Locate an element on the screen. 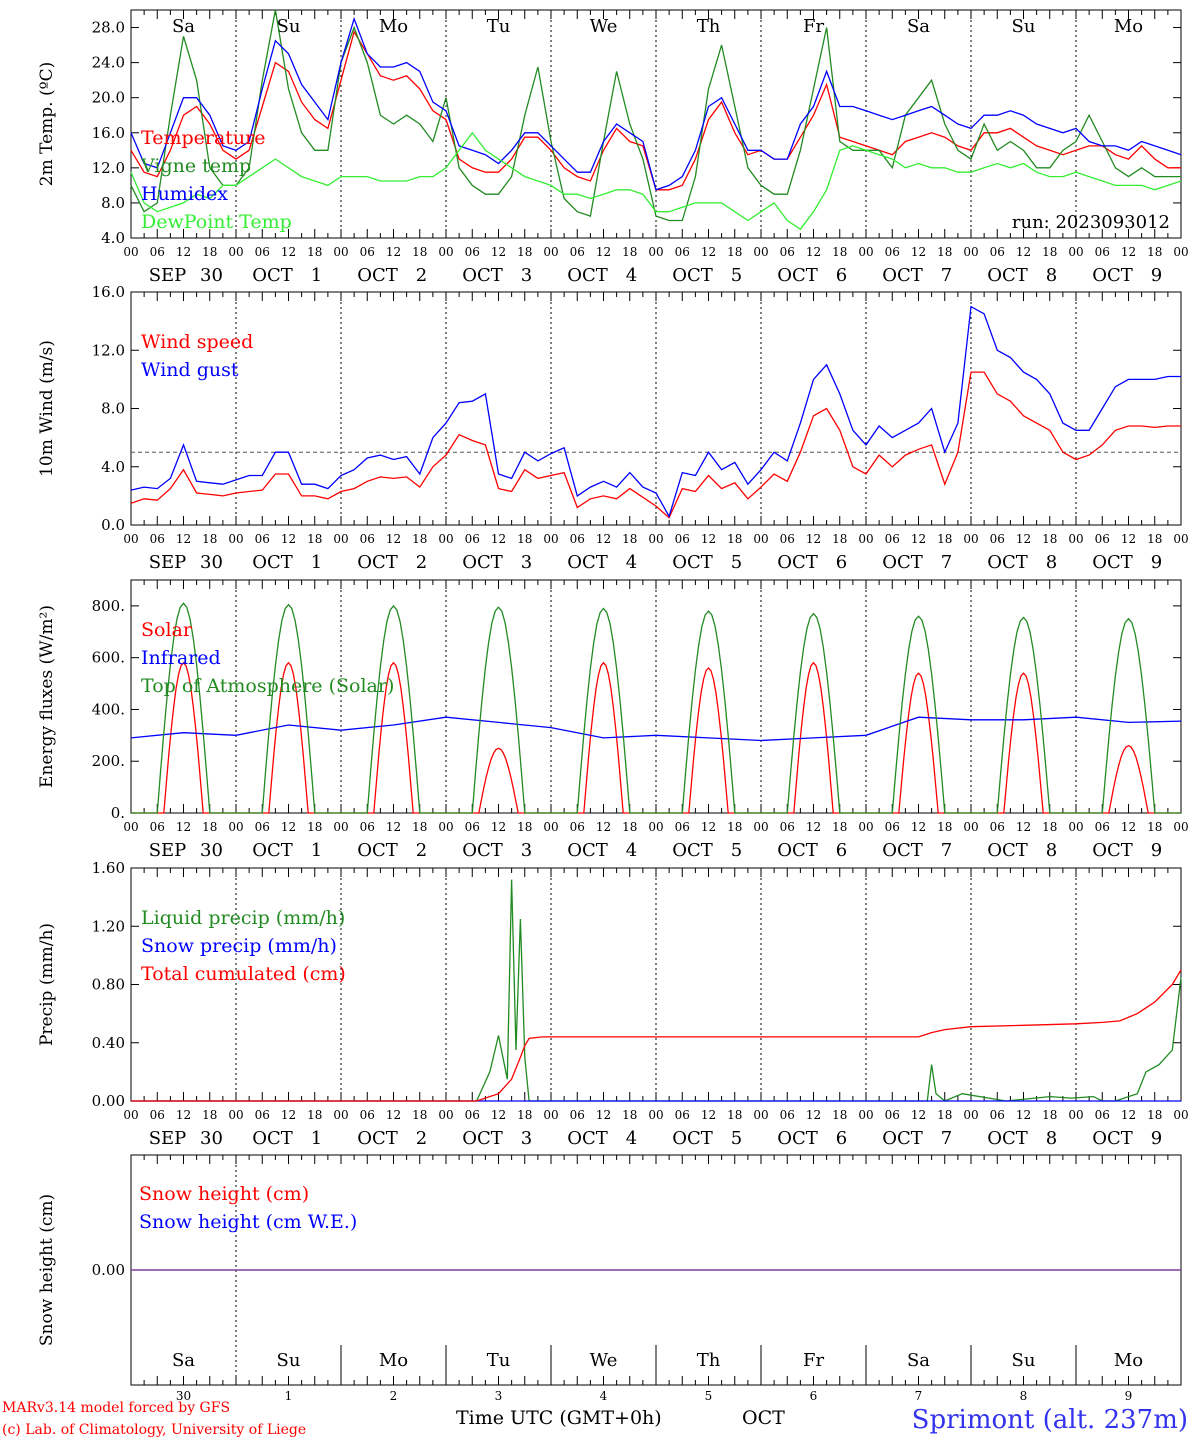  series-line-blue is located at coordinates (656, 103).